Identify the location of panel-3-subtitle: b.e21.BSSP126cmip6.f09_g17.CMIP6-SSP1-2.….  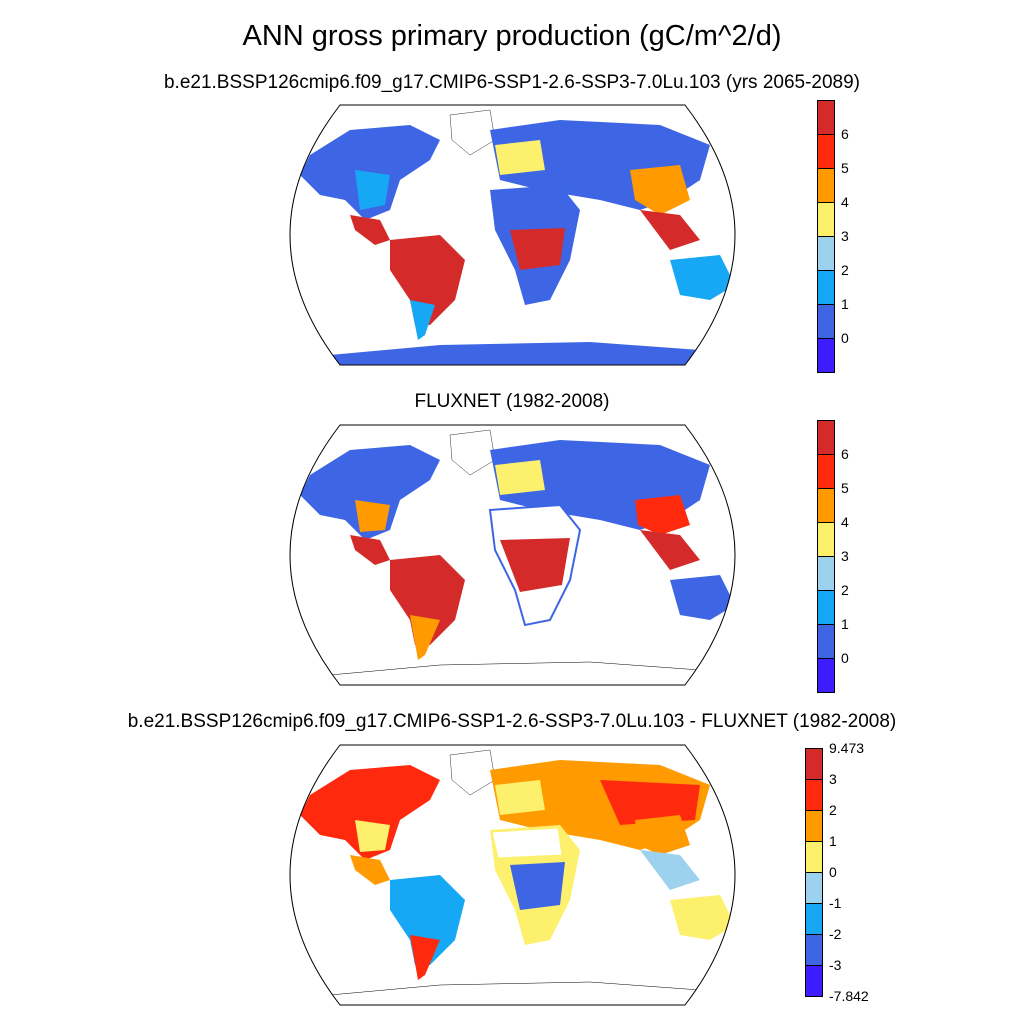
(512, 721).